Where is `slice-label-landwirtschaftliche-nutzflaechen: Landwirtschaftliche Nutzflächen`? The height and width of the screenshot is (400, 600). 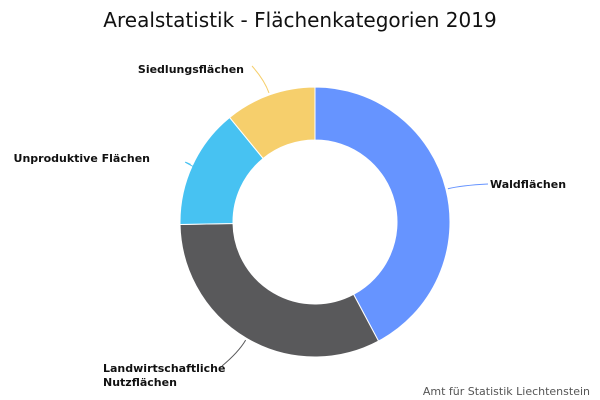
slice-label-landwirtschaftliche-nutzflaechen: Landwirtschaftliche Nutzflächen is located at coordinates (166, 375).